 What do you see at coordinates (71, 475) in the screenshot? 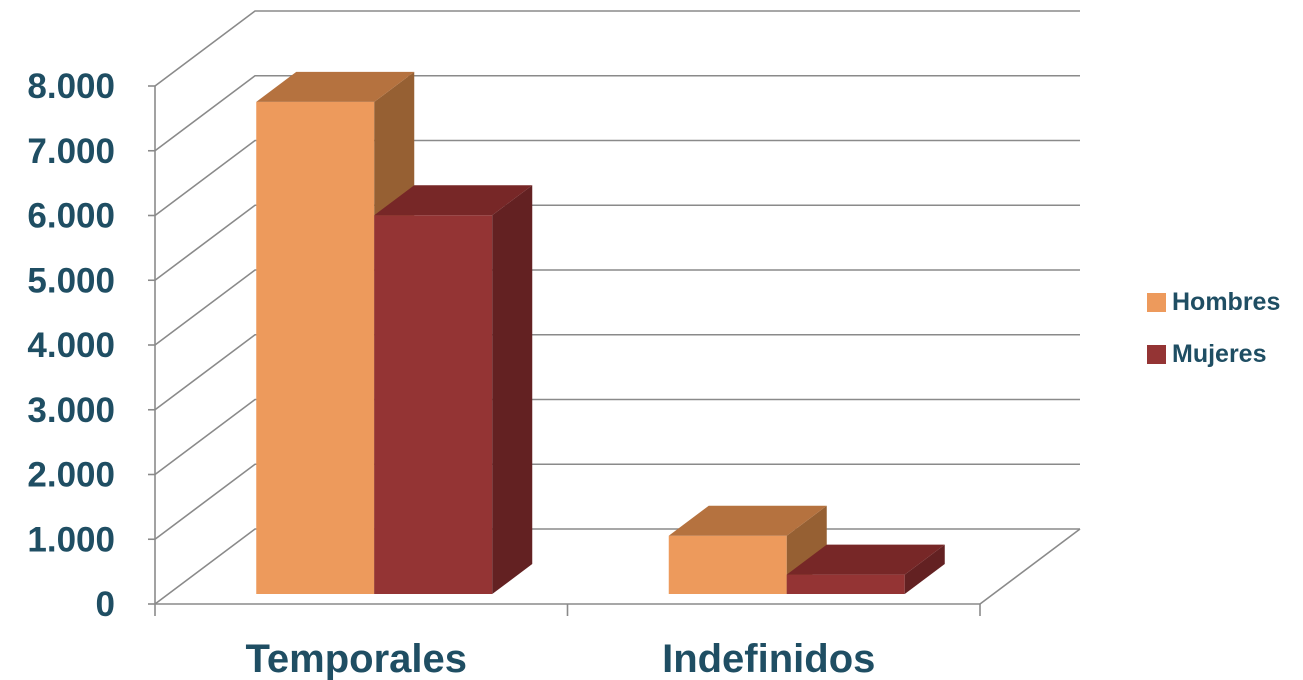
I see `y-tick-label: 2.000` at bounding box center [71, 475].